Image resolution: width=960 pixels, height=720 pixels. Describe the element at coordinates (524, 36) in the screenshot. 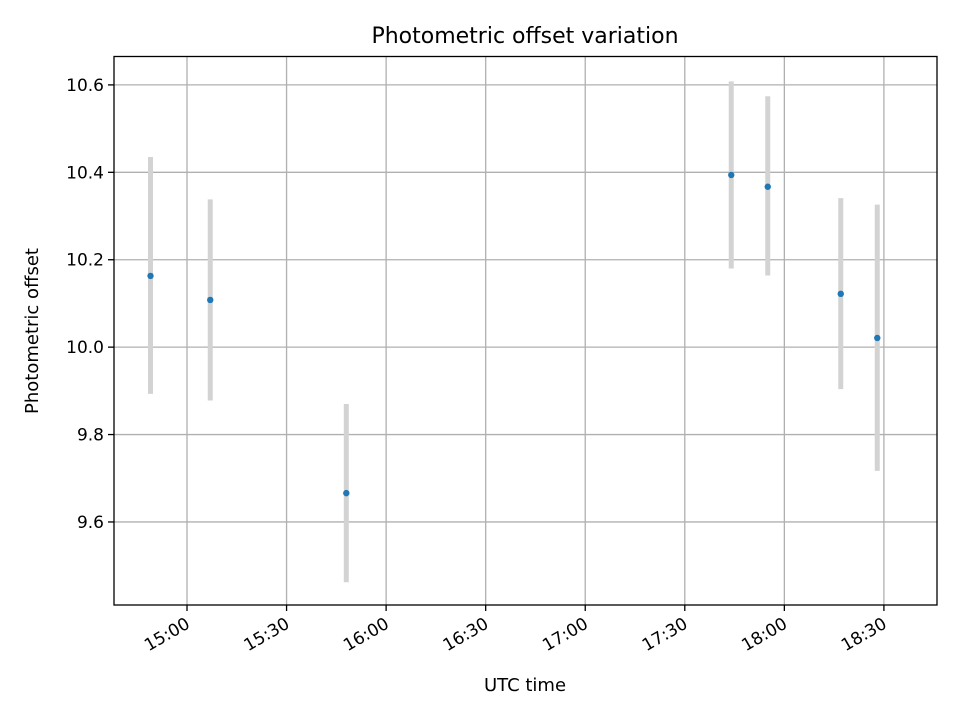

I see `chart-title: Photometric offset variation` at that location.